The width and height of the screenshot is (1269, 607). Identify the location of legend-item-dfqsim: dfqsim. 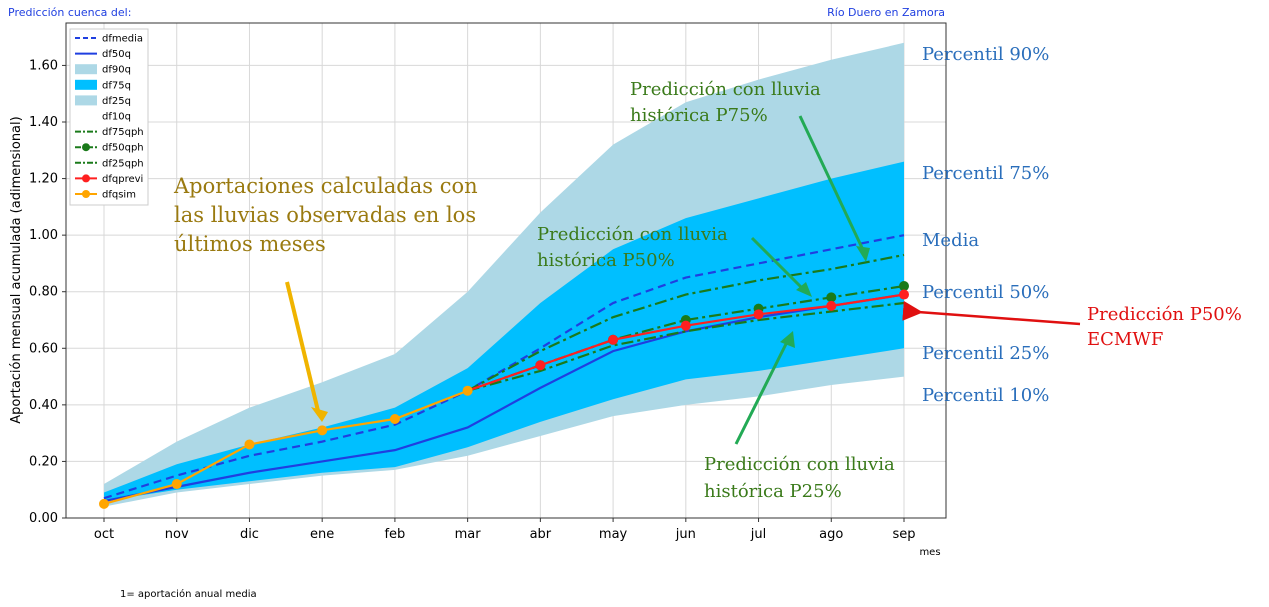
(105, 195).